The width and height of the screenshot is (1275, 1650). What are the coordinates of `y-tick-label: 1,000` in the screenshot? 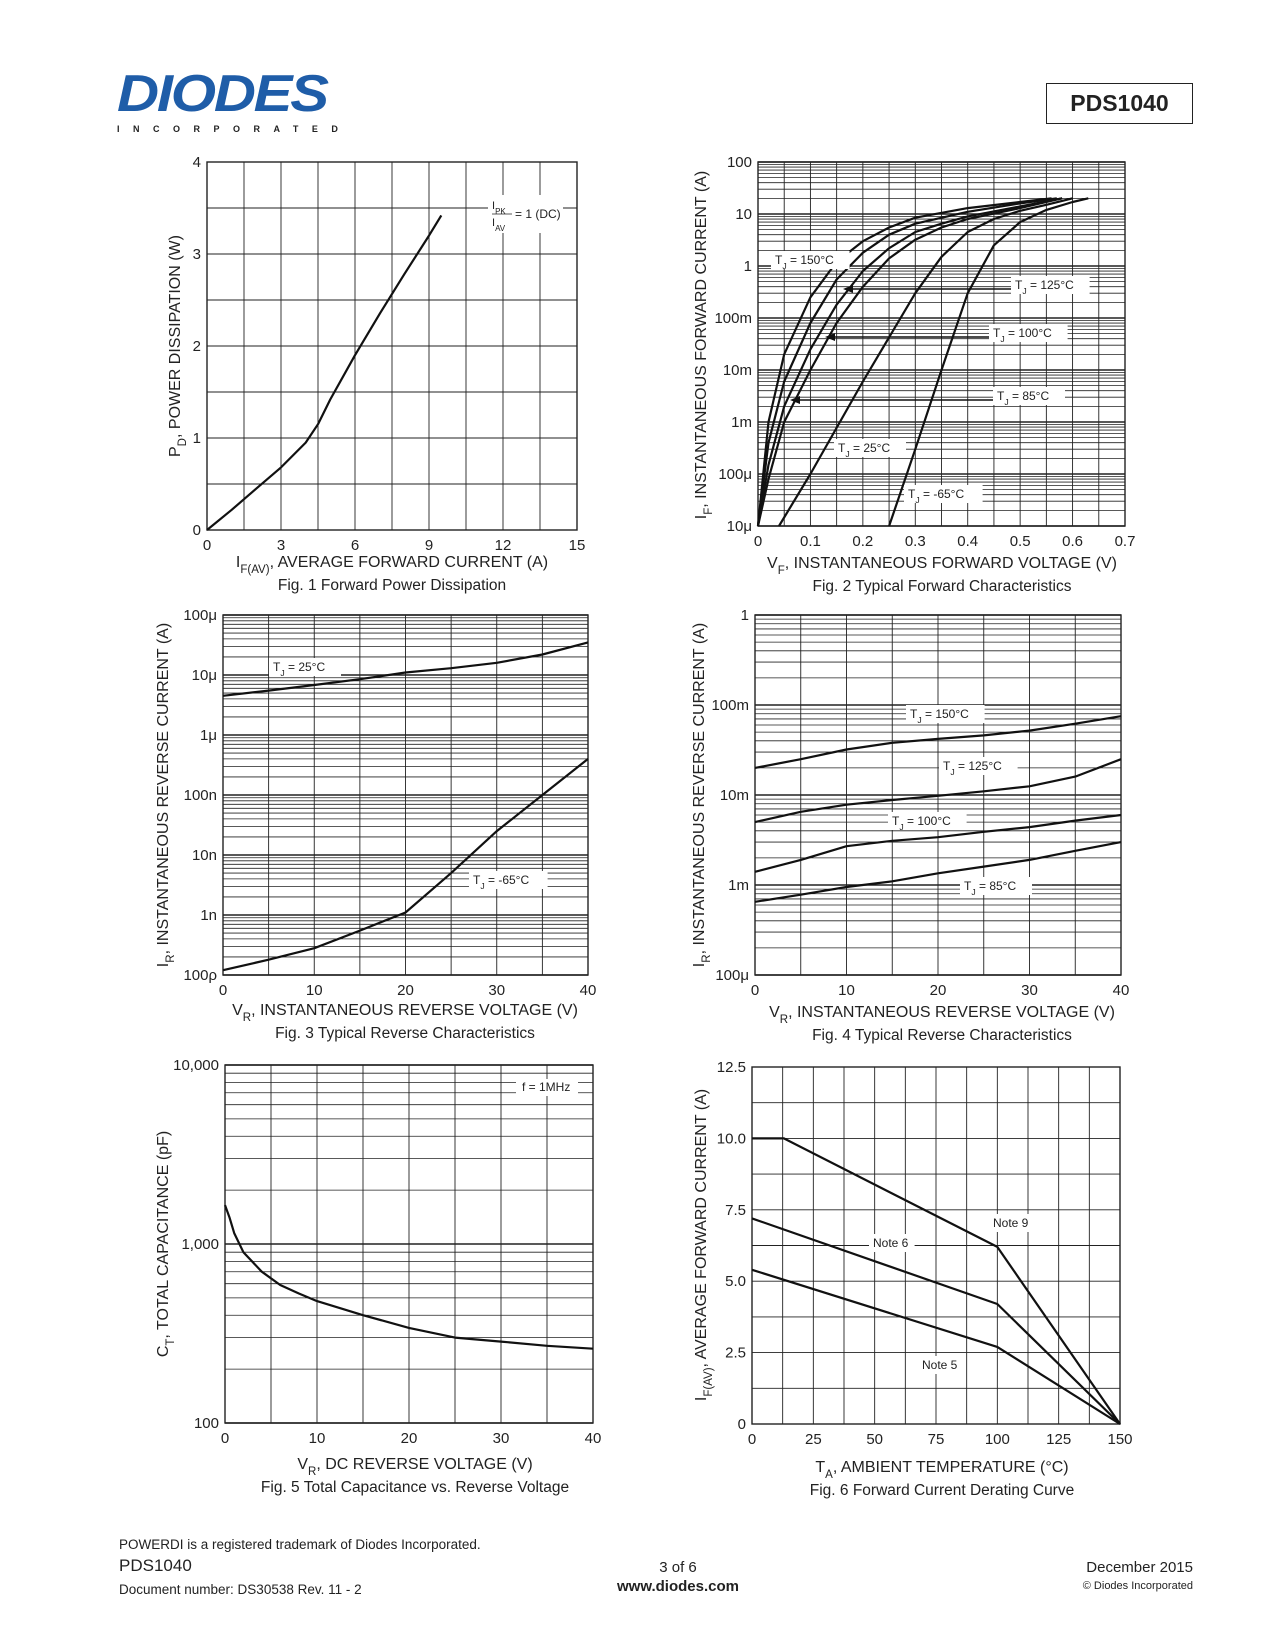 It's located at (200, 1244).